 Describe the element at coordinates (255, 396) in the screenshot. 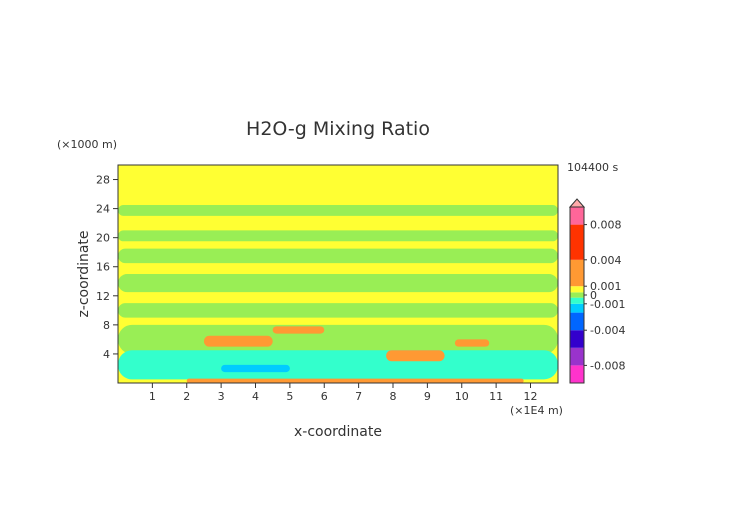

I see `x-tick-label: 4` at that location.